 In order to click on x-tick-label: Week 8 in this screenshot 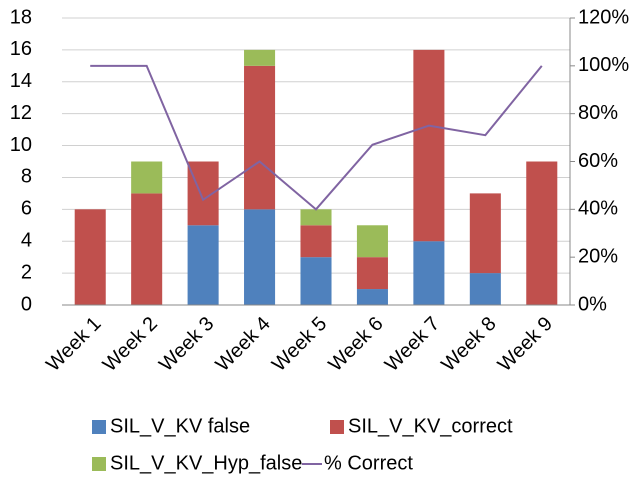, I will do `click(468, 344)`.